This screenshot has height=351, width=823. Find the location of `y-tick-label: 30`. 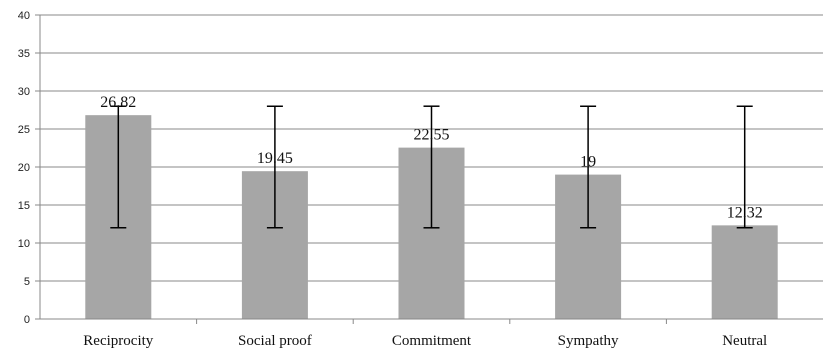

y-tick-label: 30 is located at coordinates (24, 92).